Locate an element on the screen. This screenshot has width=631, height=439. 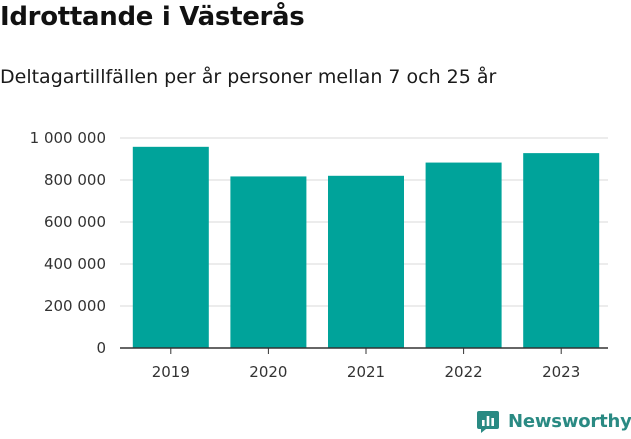
bar-2023 is located at coordinates (561, 250).